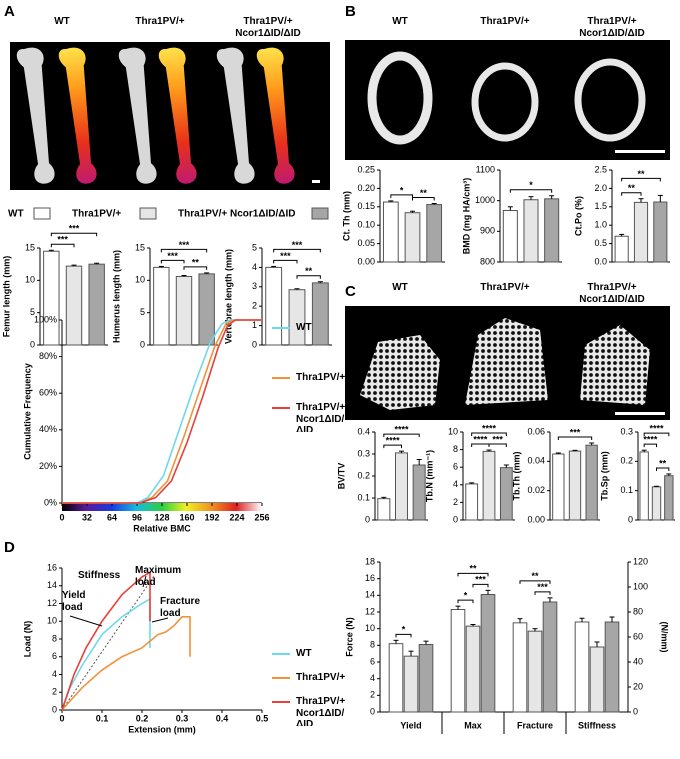 This screenshot has height=759, width=680. What do you see at coordinates (27, 411) in the screenshot?
I see `axis-title: Cumulative Frequency` at bounding box center [27, 411].